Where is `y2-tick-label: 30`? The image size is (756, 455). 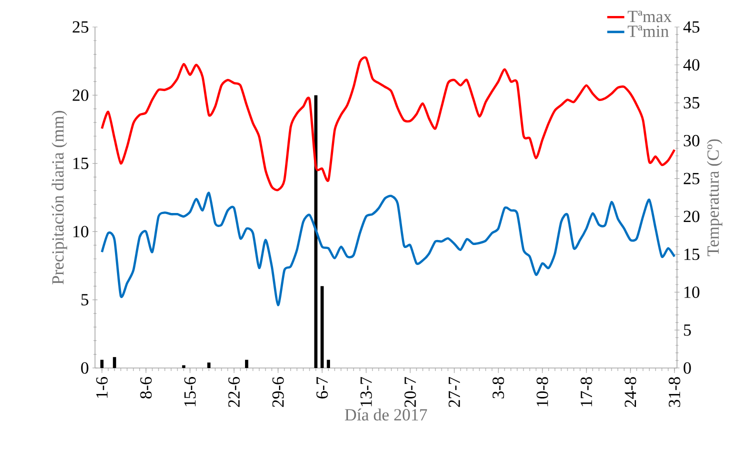 y2-tick-label: 30 is located at coordinates (692, 140).